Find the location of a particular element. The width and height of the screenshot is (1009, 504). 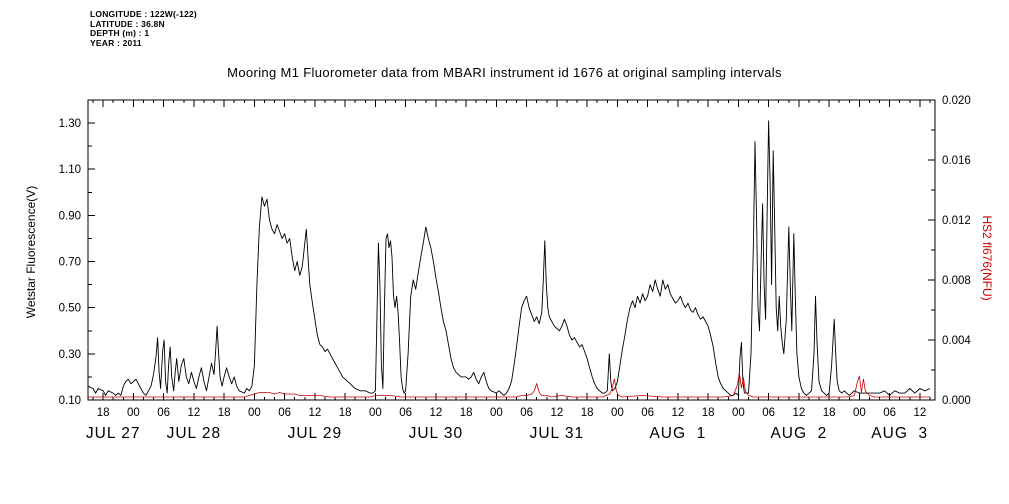

x-date-label: JUL 29 is located at coordinates (315, 433).